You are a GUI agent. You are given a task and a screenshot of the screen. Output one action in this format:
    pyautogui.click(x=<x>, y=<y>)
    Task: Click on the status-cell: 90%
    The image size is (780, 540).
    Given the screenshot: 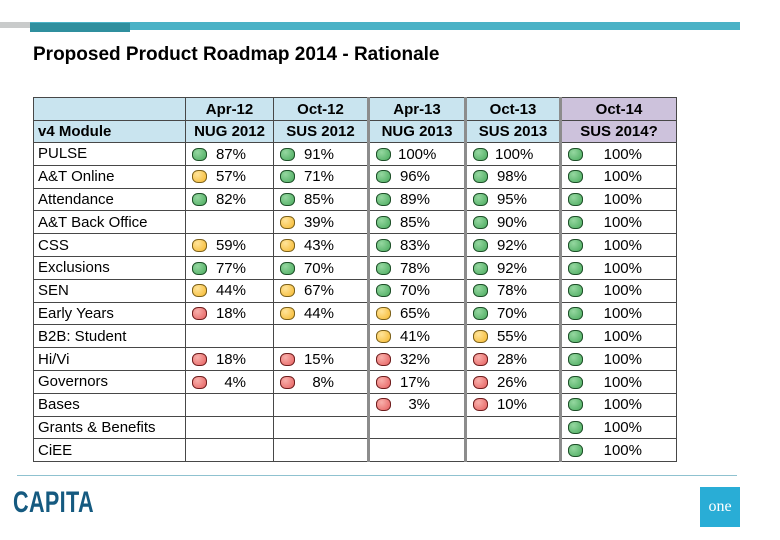 What is the action you would take?
    pyautogui.click(x=512, y=222)
    